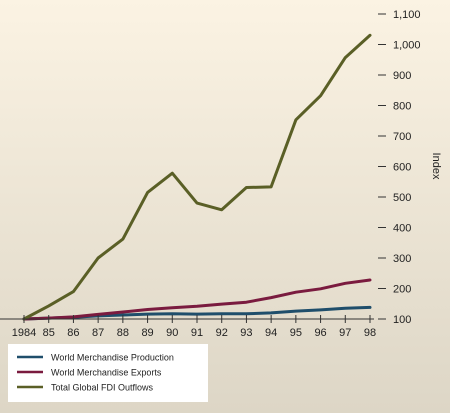 The width and height of the screenshot is (450, 413). What do you see at coordinates (345, 333) in the screenshot?
I see `x-tick-label: 97` at bounding box center [345, 333].